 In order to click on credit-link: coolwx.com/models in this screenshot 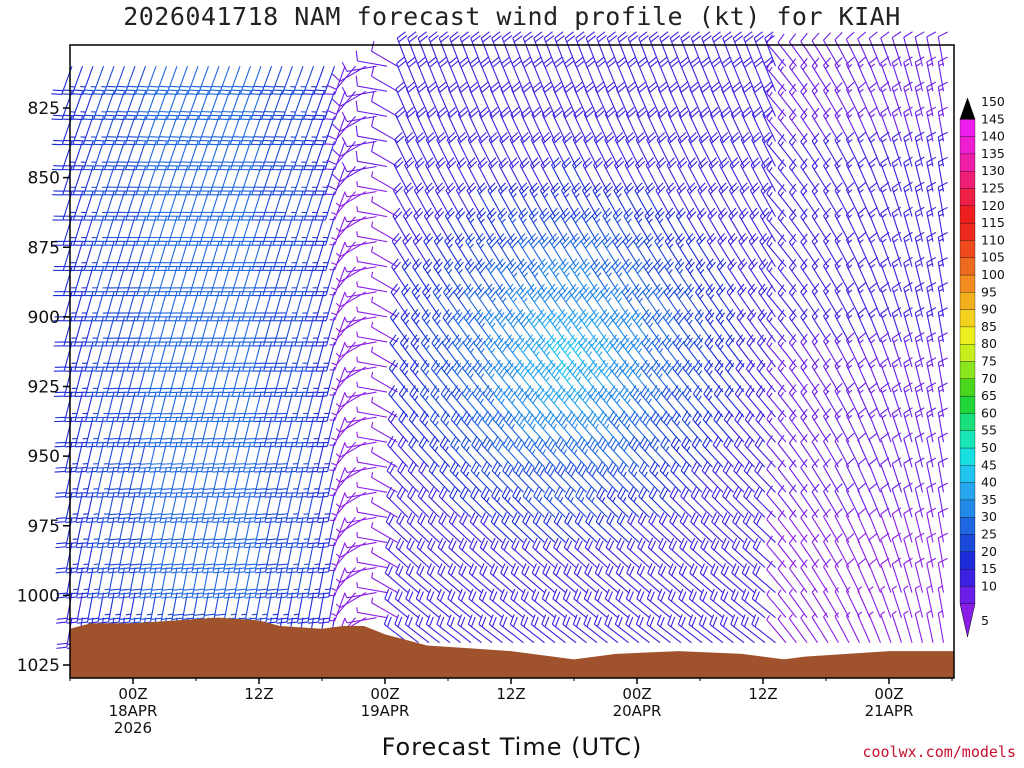, I will do `click(939, 752)`.